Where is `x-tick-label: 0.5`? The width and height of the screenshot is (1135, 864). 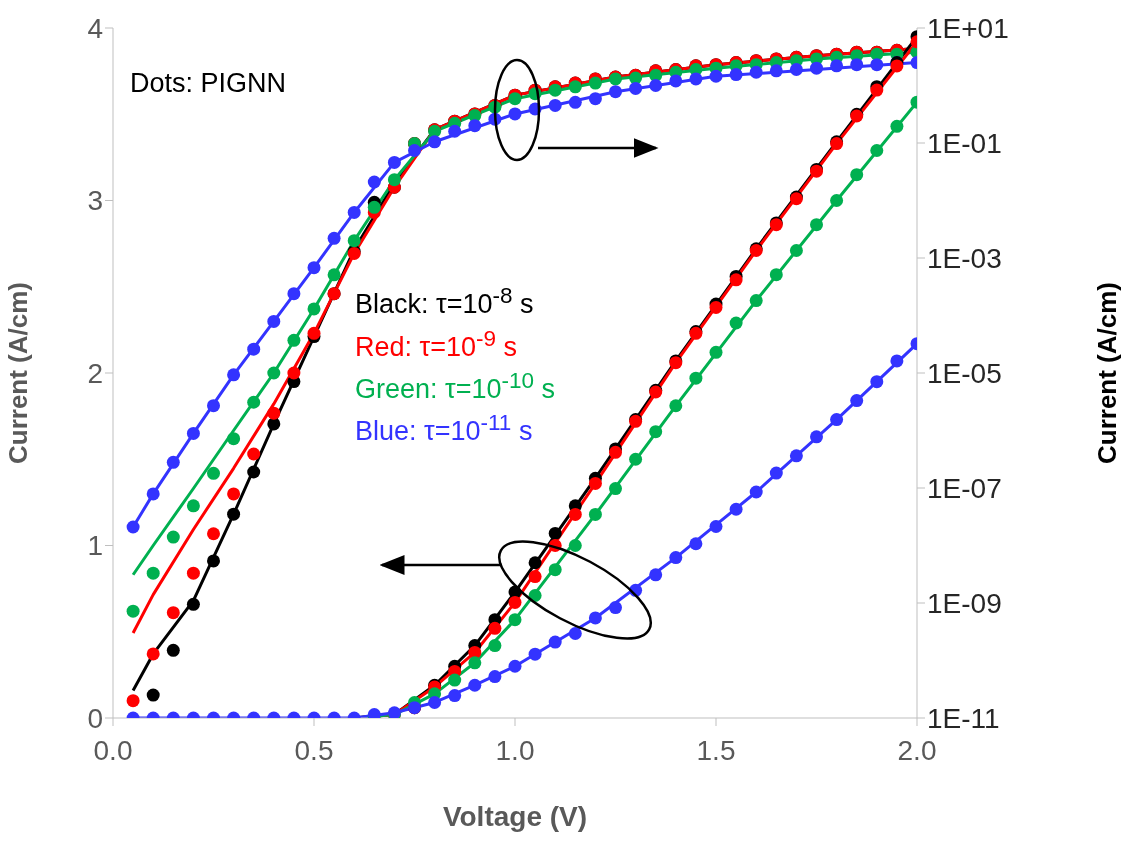
x-tick-label: 0.5 is located at coordinates (314, 750).